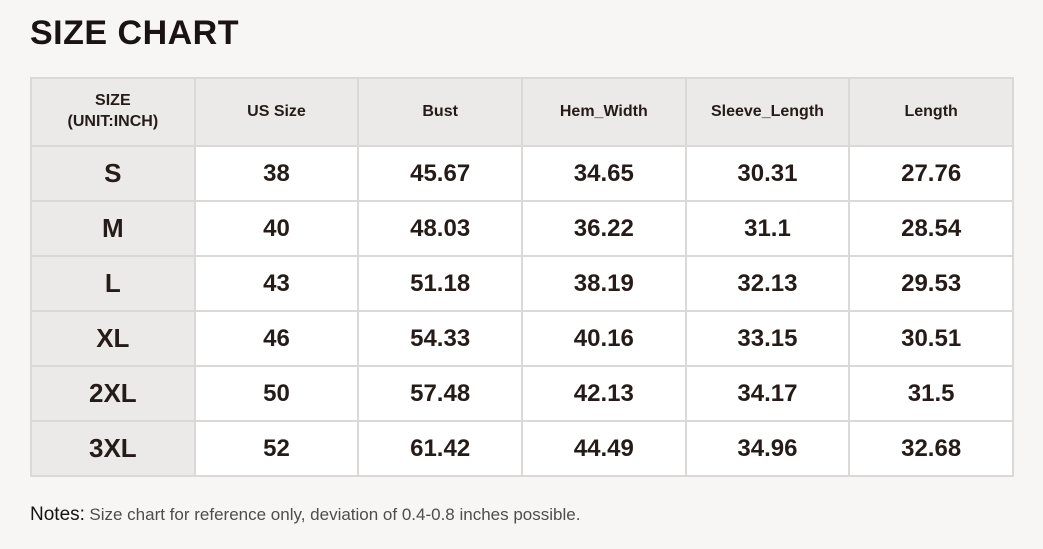  Describe the element at coordinates (767, 112) in the screenshot. I see `header-cell-sleeve-length: Sleeve_Length` at that location.